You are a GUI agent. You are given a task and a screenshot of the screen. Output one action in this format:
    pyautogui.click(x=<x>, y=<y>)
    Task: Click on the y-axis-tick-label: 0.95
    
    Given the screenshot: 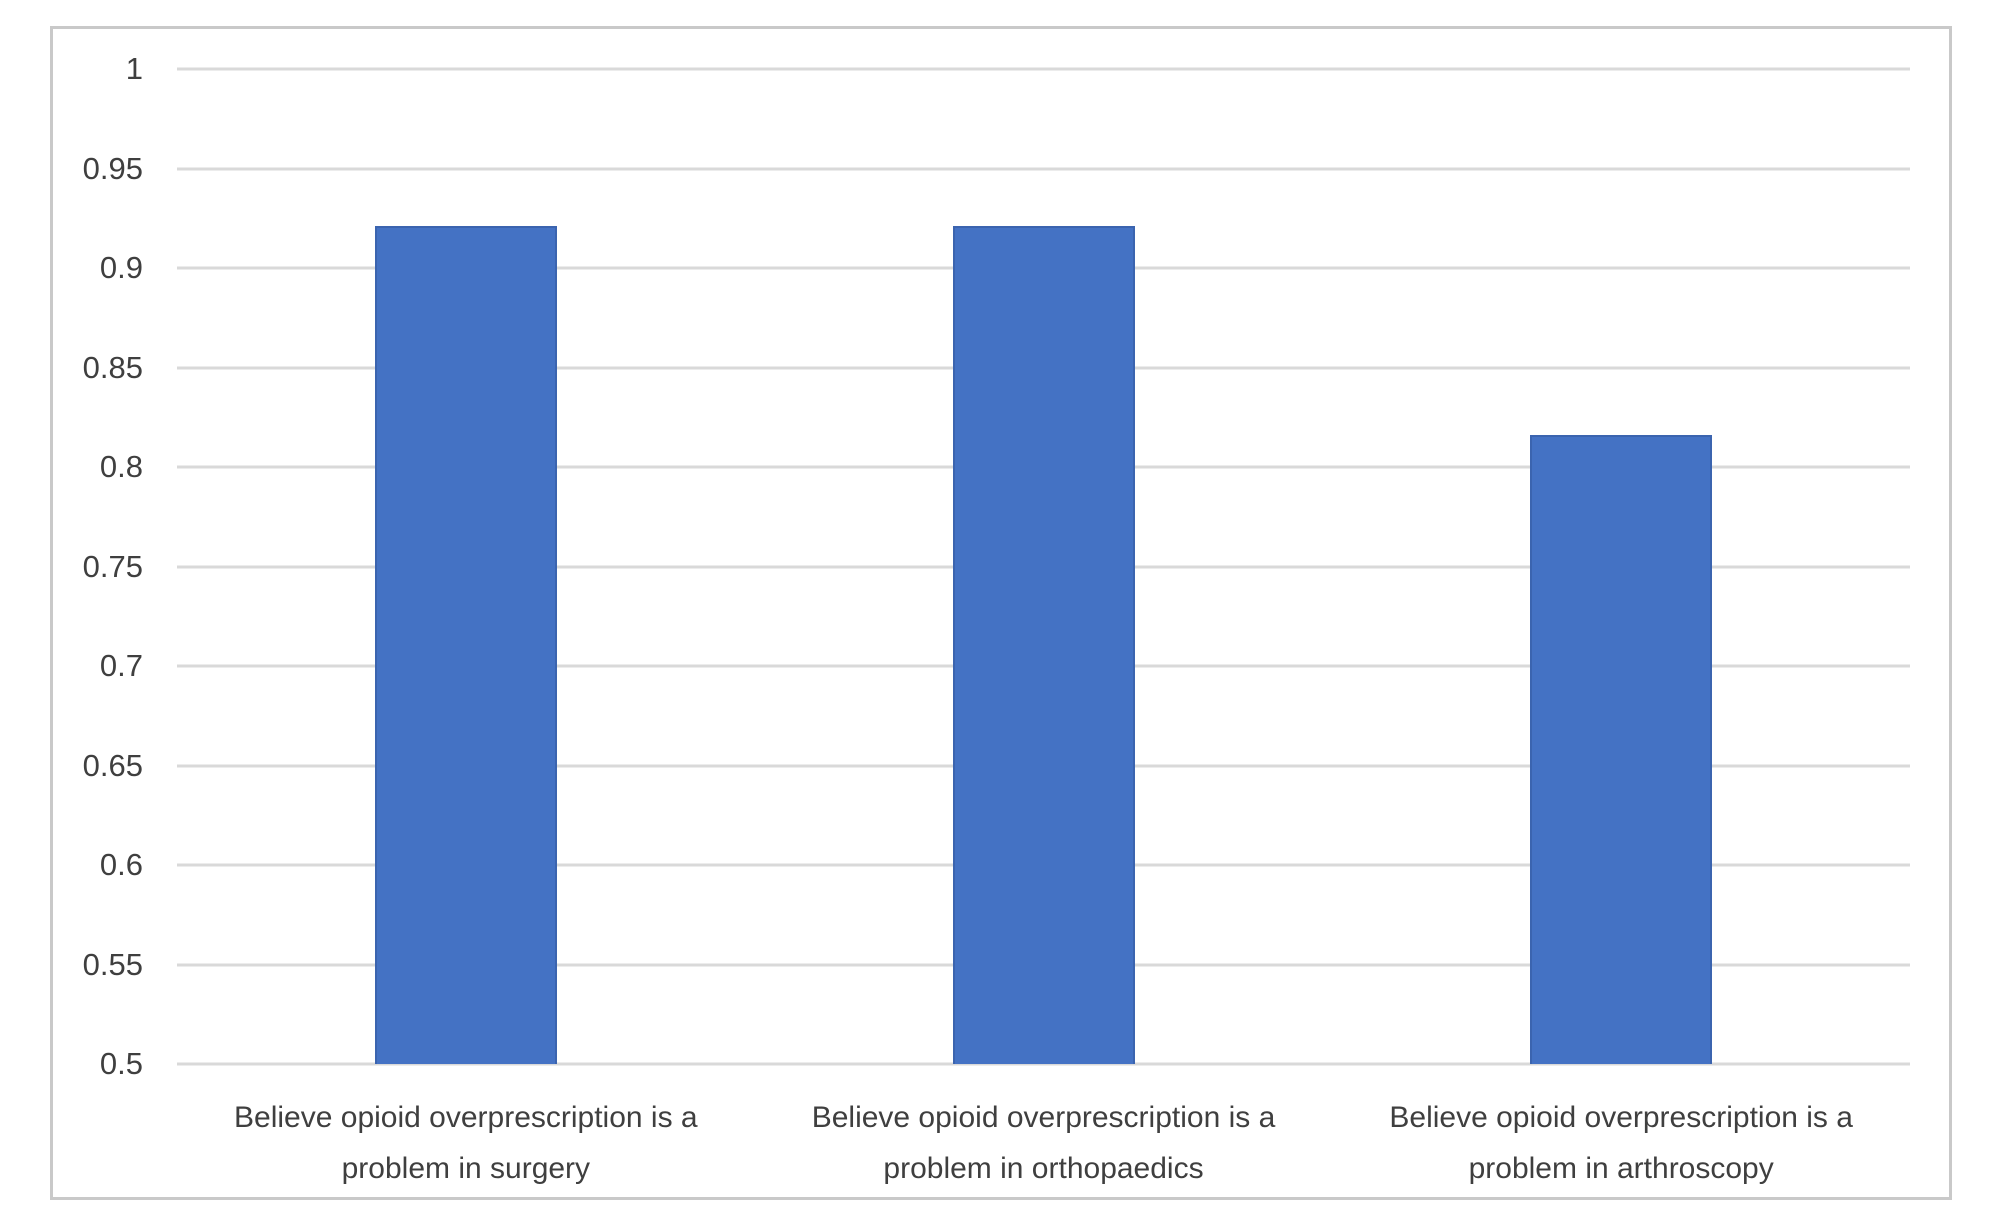 What is the action you would take?
    pyautogui.click(x=112, y=168)
    